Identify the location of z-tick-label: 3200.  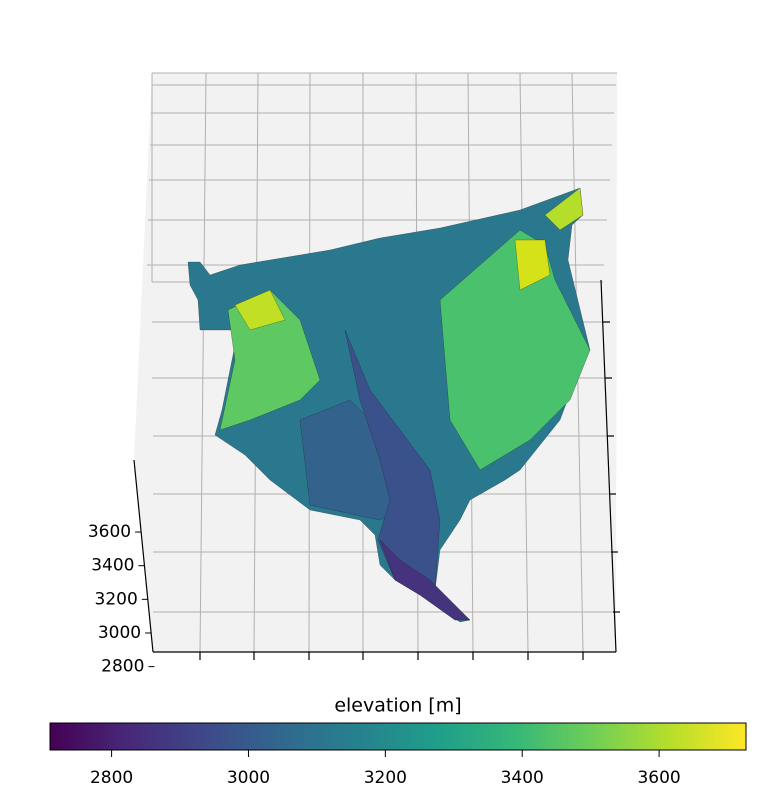
(116, 599).